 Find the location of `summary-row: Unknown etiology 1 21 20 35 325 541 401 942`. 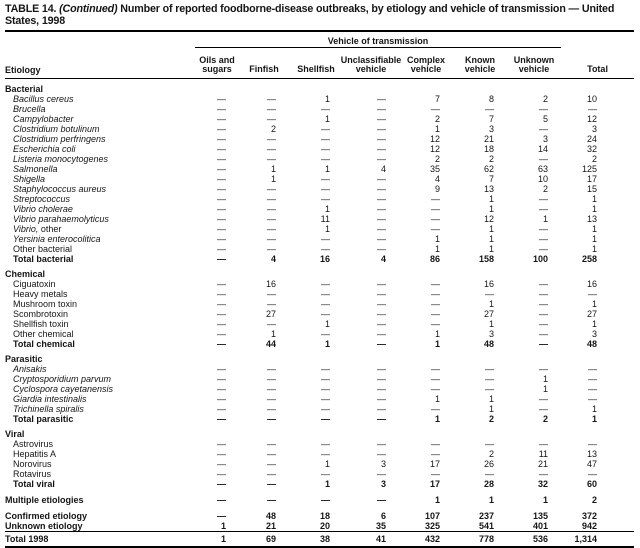

summary-row: Unknown etiology 1 21 20 35 325 541 401 942 is located at coordinates (319, 526).